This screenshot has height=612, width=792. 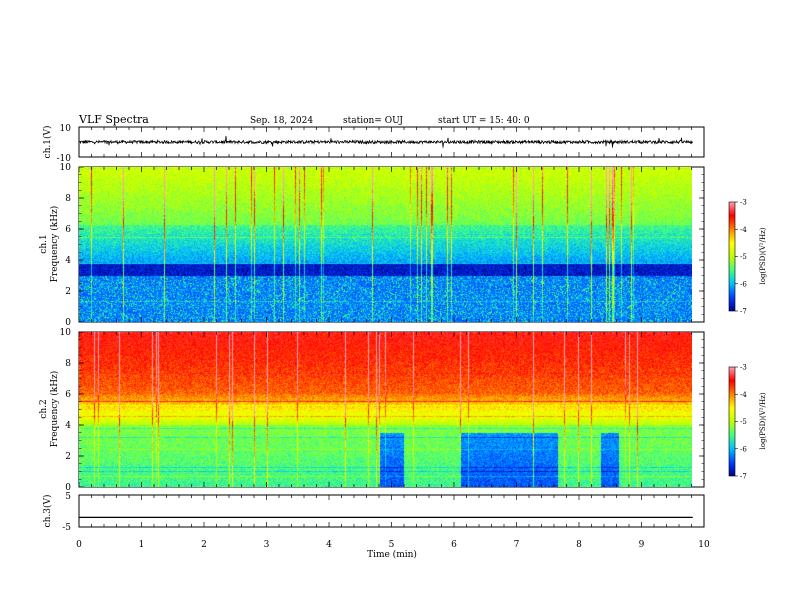 What do you see at coordinates (747, 257) in the screenshot?
I see `colorbar-ch1: -3 -4 -5 -6 -7 log(PSD)(V²/Hz)` at bounding box center [747, 257].